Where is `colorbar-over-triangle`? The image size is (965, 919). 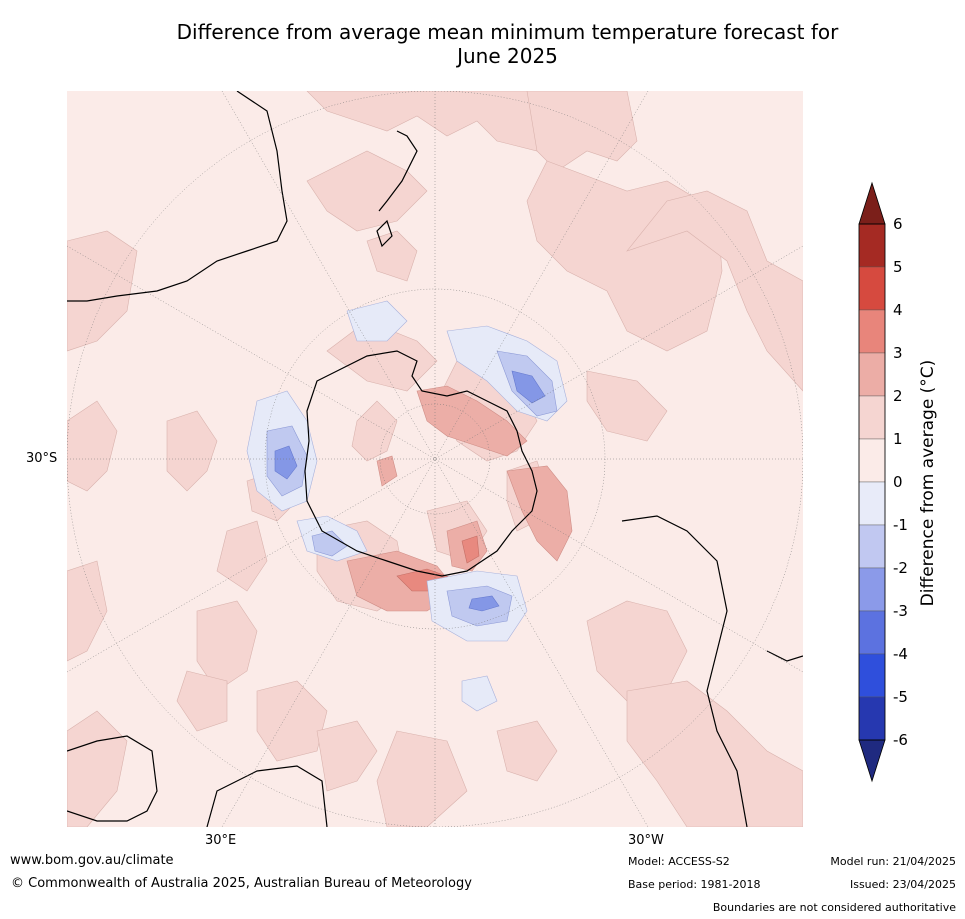
colorbar-over-triangle is located at coordinates (872, 203).